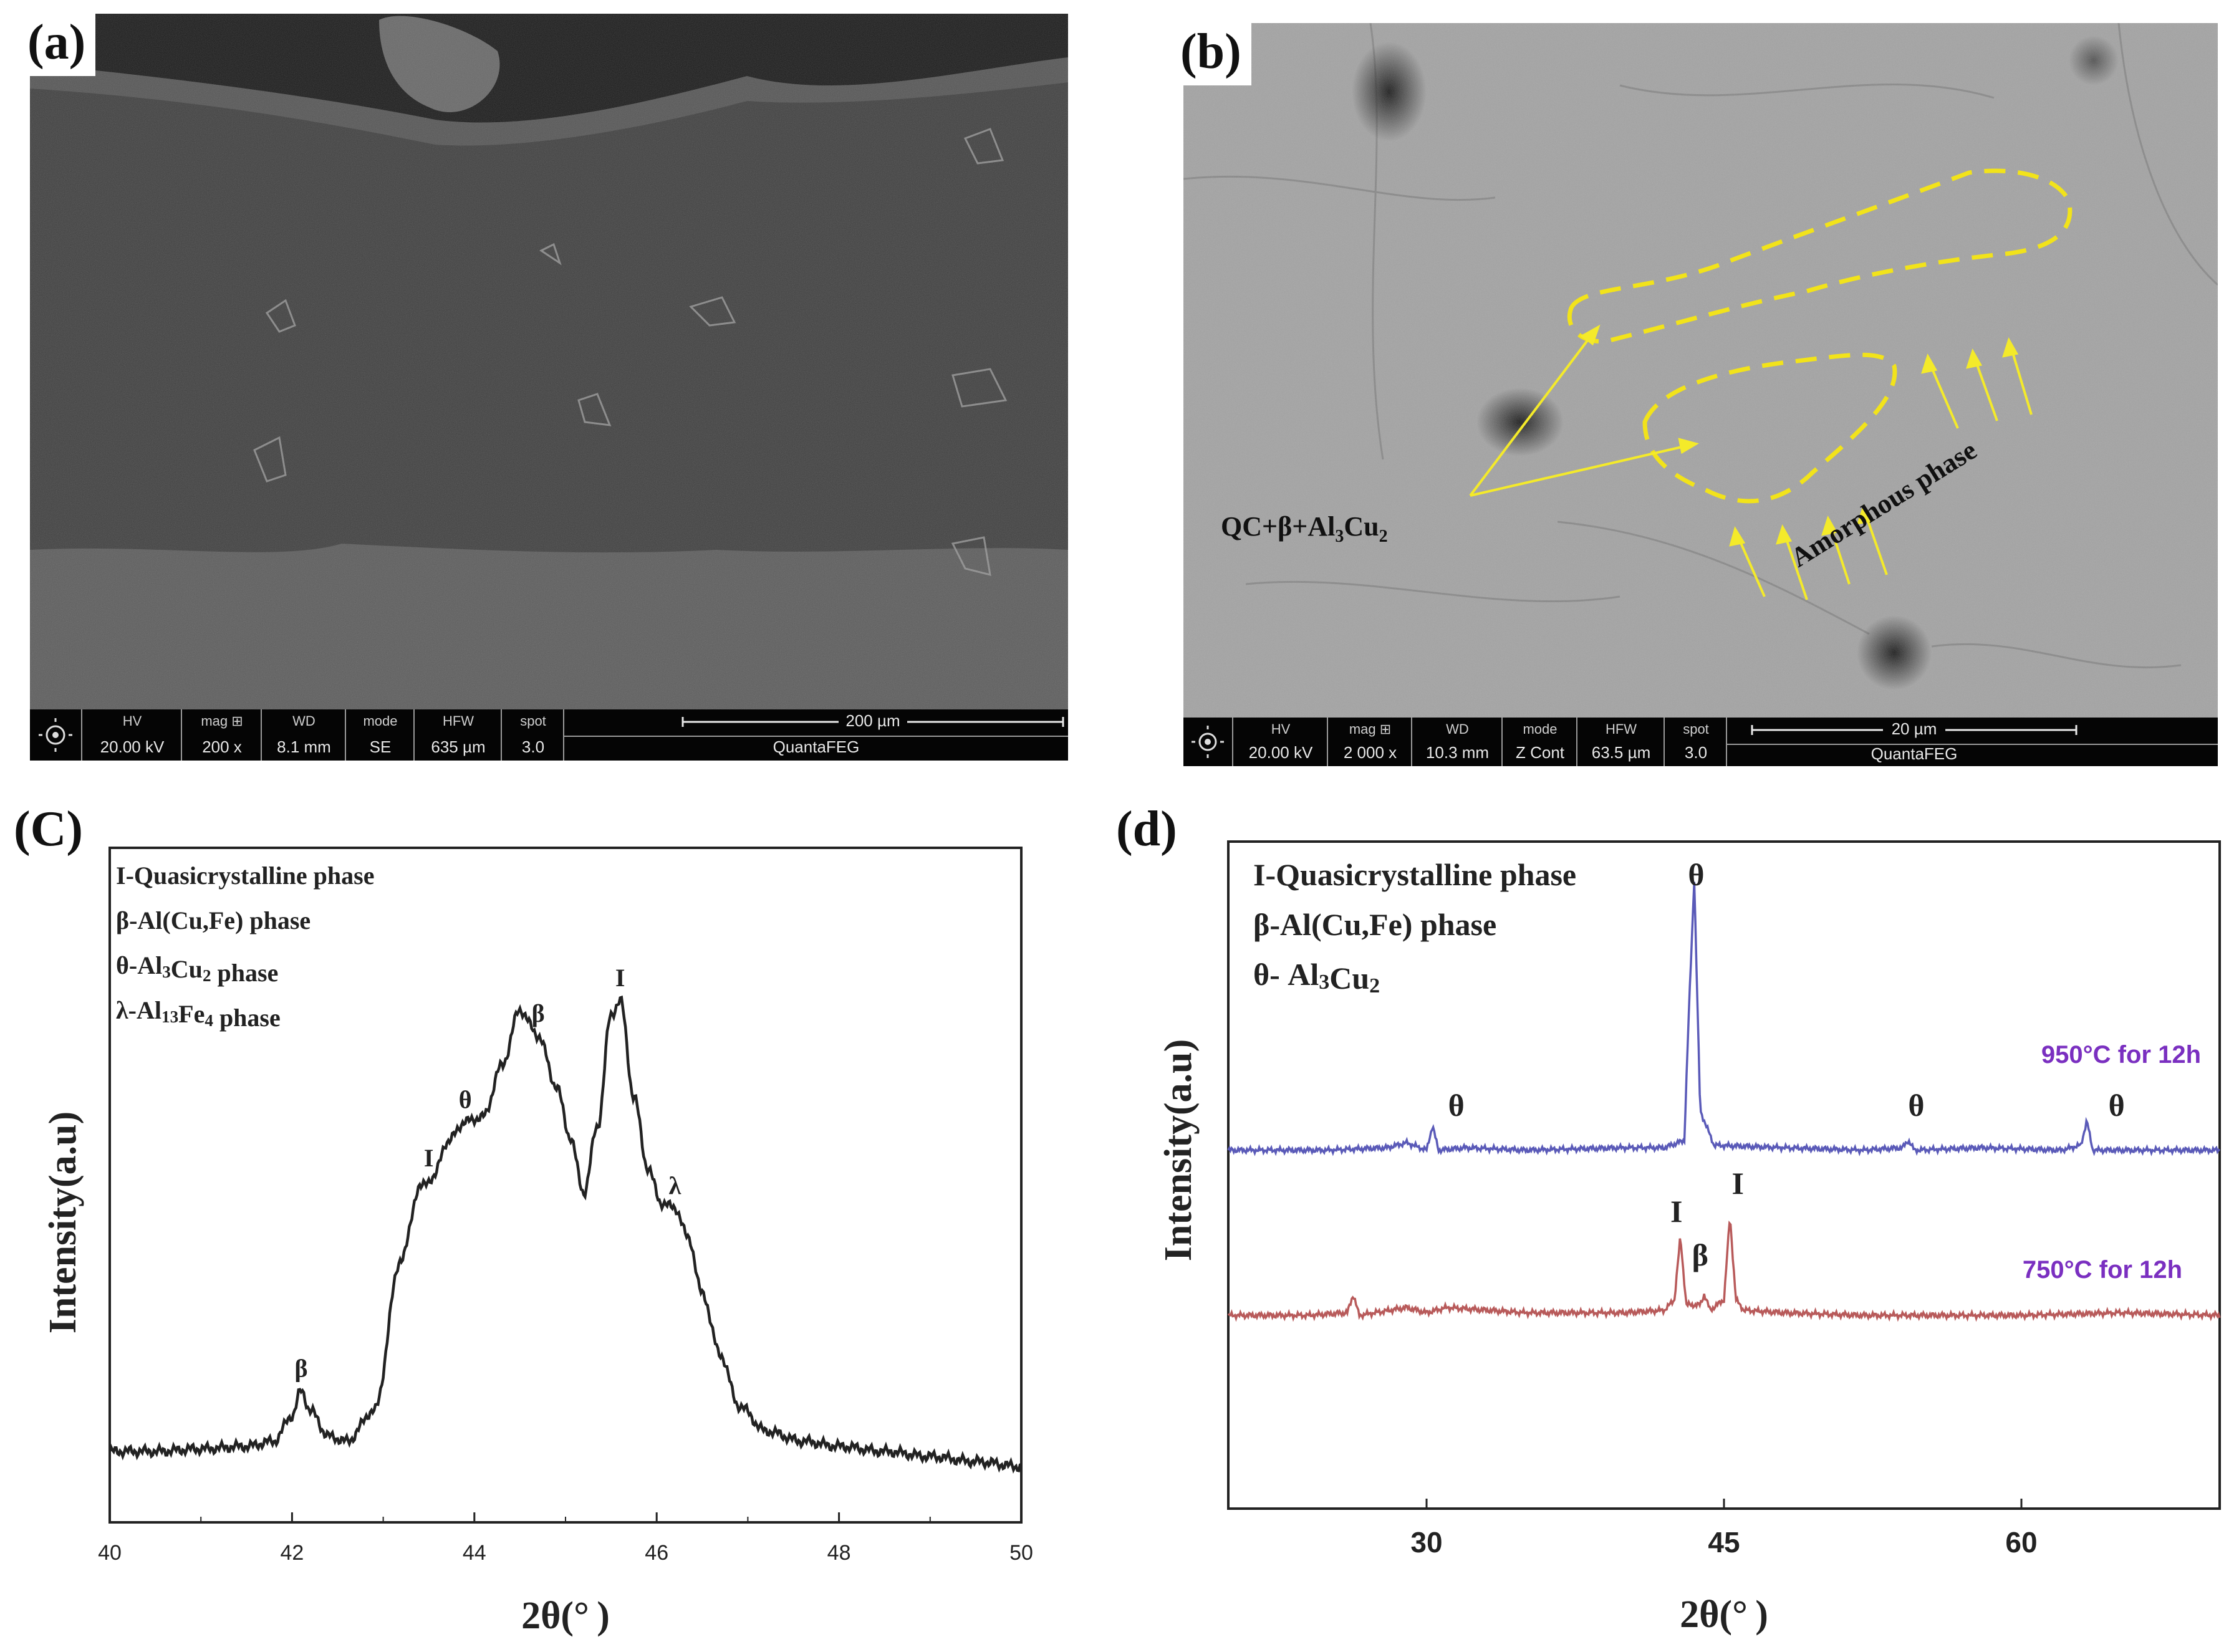 The image size is (2239, 1652). What do you see at coordinates (1620, 742) in the screenshot?
I see `databar-hfw: HFW 63.5 µm` at bounding box center [1620, 742].